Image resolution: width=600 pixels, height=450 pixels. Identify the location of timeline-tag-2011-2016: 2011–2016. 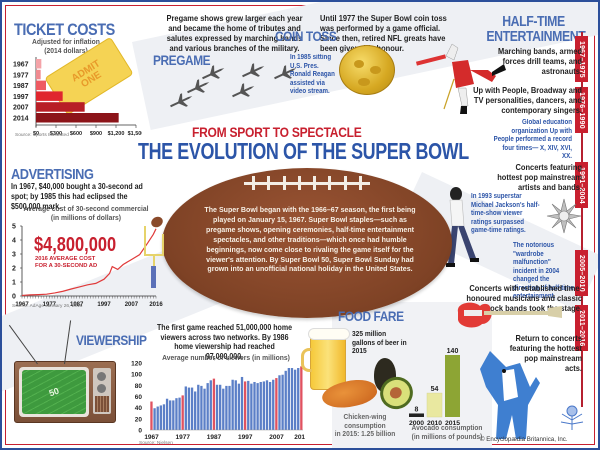
(581, 328).